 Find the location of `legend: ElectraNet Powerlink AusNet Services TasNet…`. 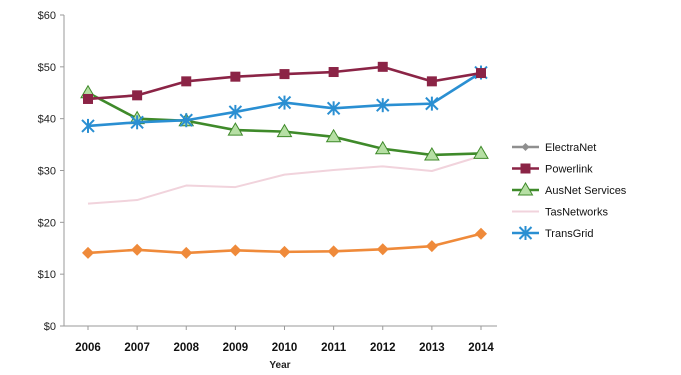

legend: ElectraNet Powerlink AusNet Services TasNet… is located at coordinates (569, 191).